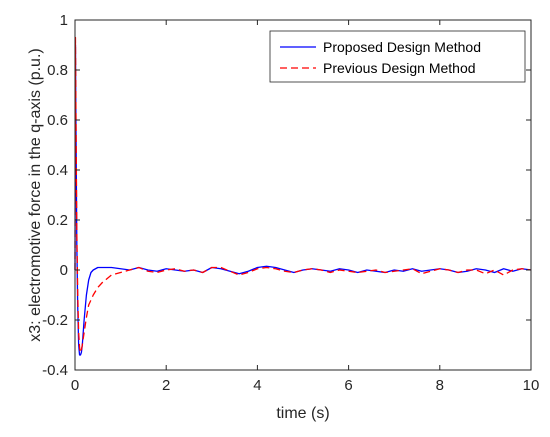  What do you see at coordinates (57, 170) in the screenshot?
I see `y-tick-label: 0.4` at bounding box center [57, 170].